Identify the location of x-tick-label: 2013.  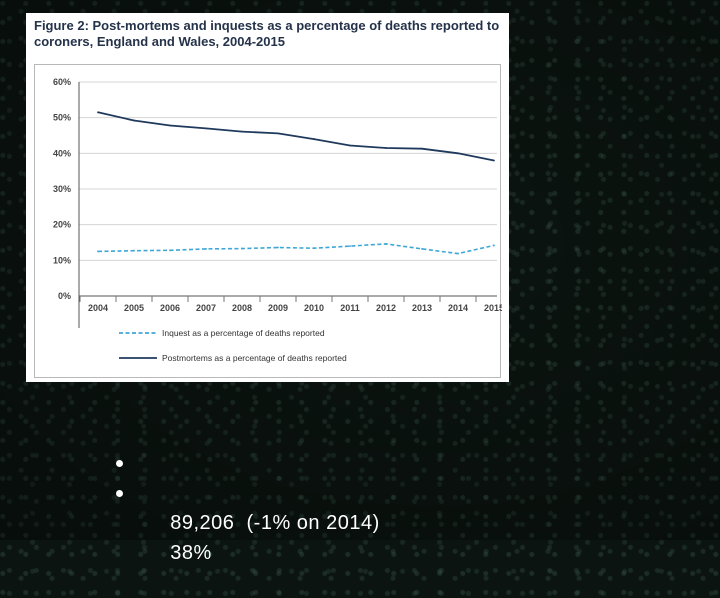
(422, 308).